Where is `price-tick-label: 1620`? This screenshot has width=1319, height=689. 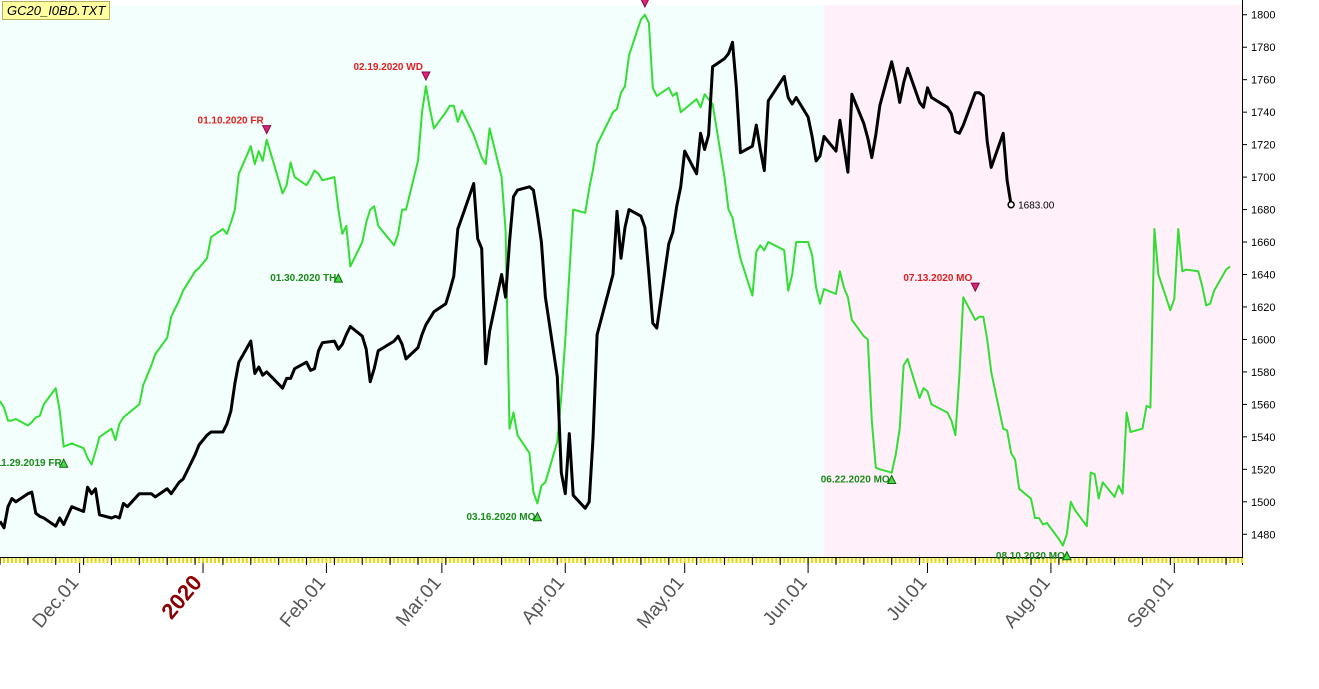 price-tick-label: 1620 is located at coordinates (1263, 308).